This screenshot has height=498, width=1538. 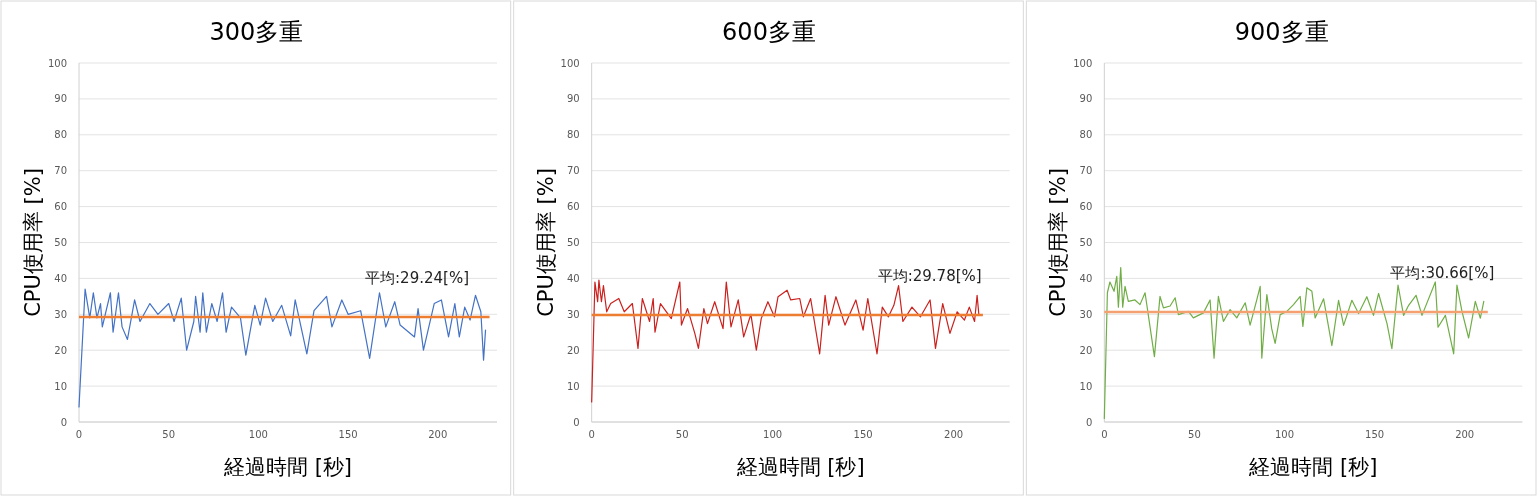 I want to click on ref-line-label: 平均:29.24[%], so click(x=417, y=278).